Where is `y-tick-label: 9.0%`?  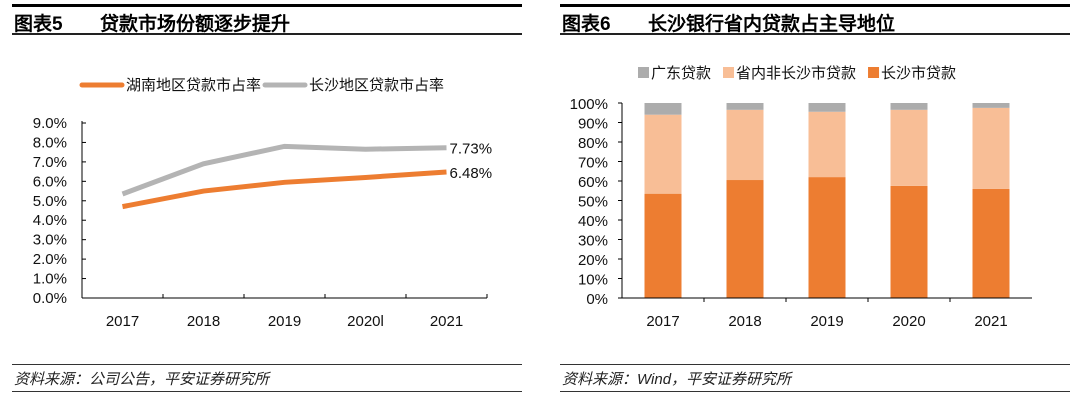 y-tick-label: 9.0% is located at coordinates (50, 123).